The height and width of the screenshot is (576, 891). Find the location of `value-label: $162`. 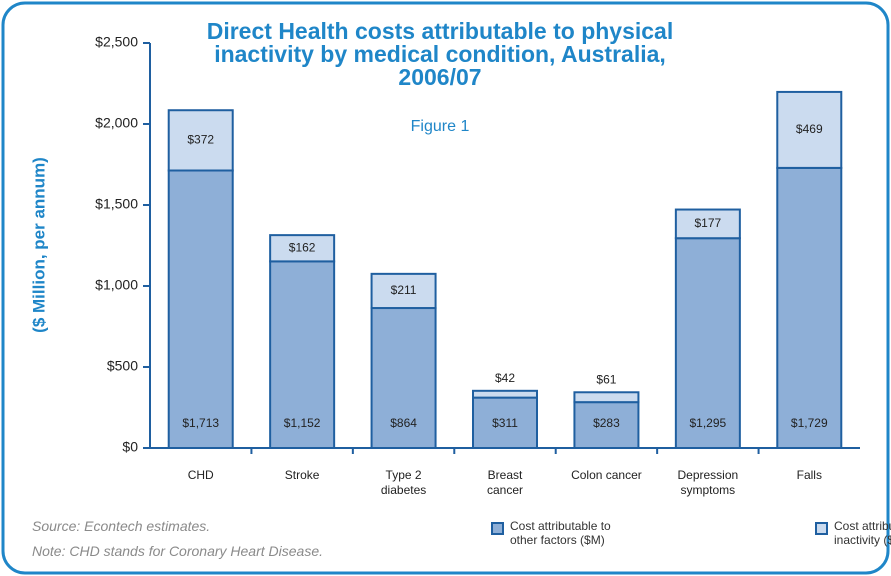

value-label: $162 is located at coordinates (302, 247).